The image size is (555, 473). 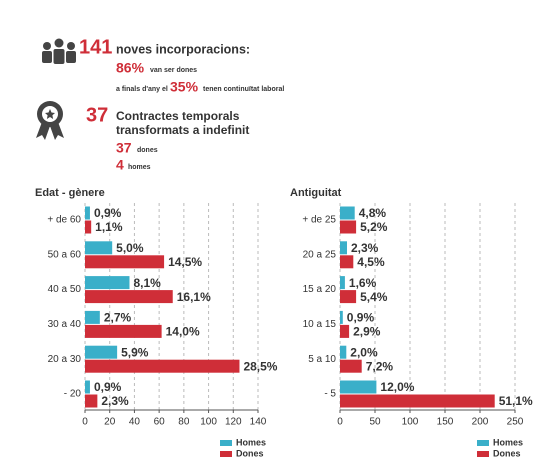 What do you see at coordinates (65, 254) in the screenshot?
I see `category-label: 50 a 60` at bounding box center [65, 254].